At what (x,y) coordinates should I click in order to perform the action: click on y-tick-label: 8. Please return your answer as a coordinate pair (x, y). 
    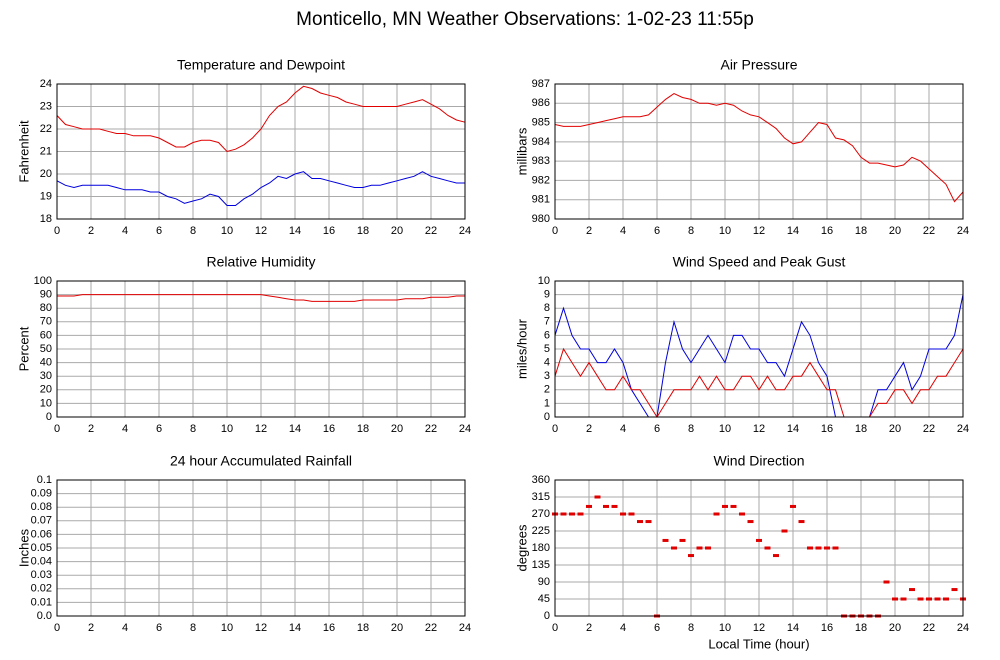
    Looking at the image, I should click on (547, 308).